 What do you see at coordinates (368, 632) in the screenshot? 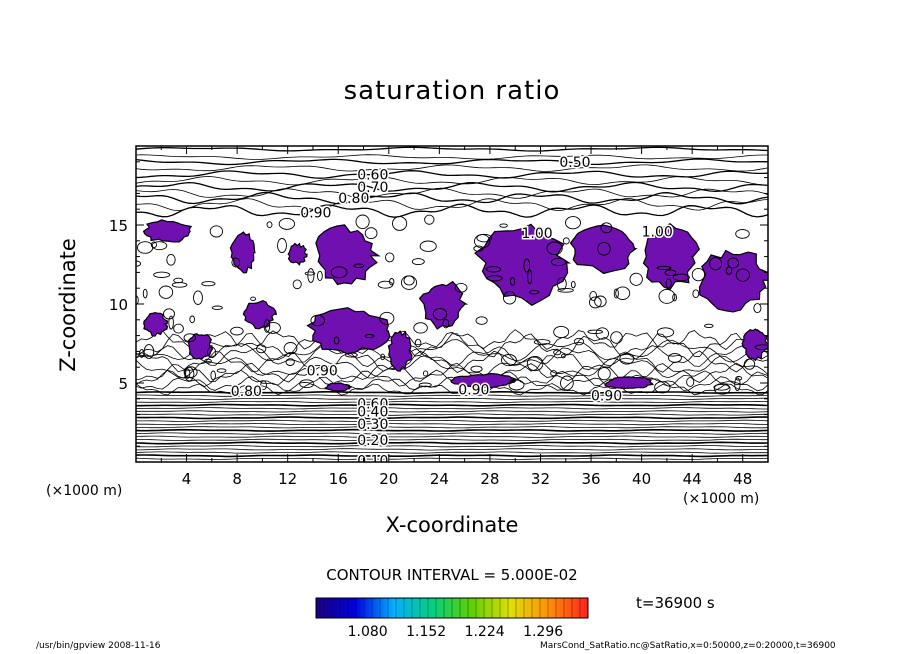
I see `colorbar-tick-label: 1.080` at bounding box center [368, 632].